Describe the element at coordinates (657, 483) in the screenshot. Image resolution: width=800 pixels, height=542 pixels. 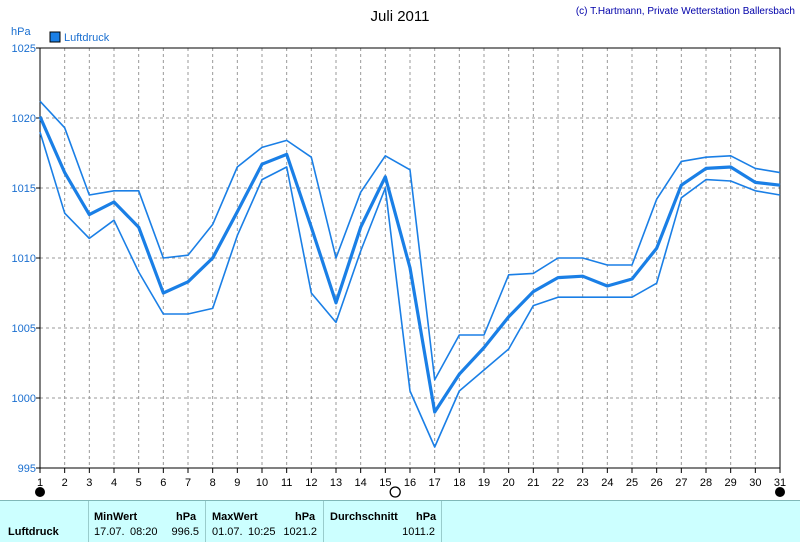
I see `x-tick-label: 26` at that location.